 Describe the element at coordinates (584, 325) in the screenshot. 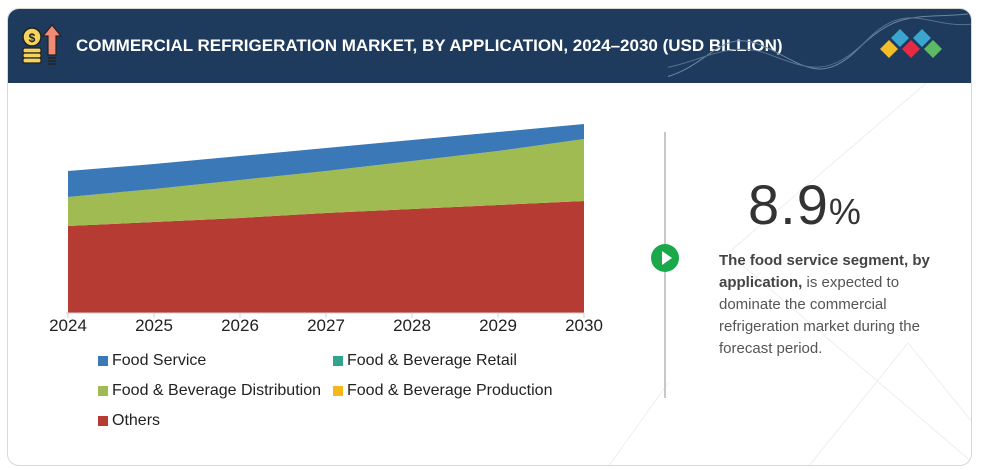

I see `x-tick-label: 2030` at that location.